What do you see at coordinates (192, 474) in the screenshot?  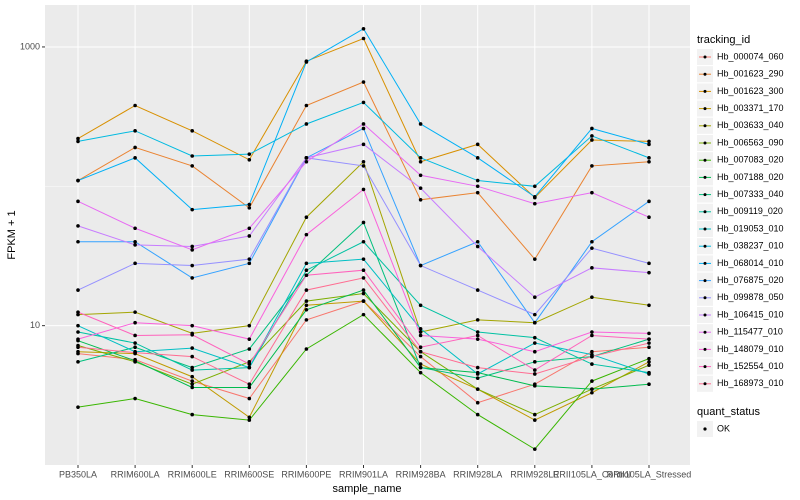 I see `x-tick-label: RRIM600LE` at bounding box center [192, 474].